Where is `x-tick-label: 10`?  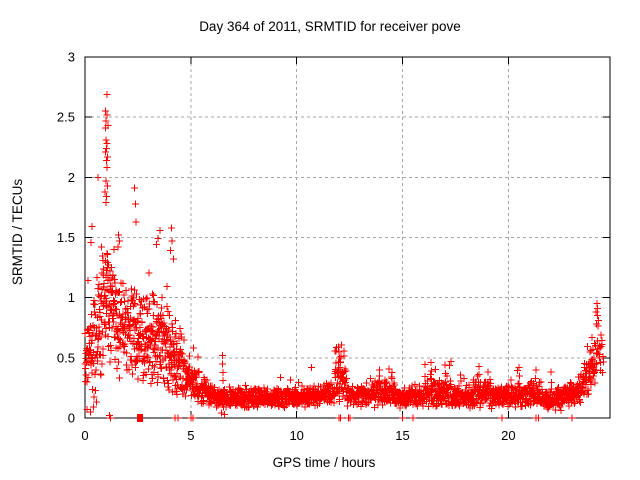
x-tick-label: 10 is located at coordinates (296, 435).